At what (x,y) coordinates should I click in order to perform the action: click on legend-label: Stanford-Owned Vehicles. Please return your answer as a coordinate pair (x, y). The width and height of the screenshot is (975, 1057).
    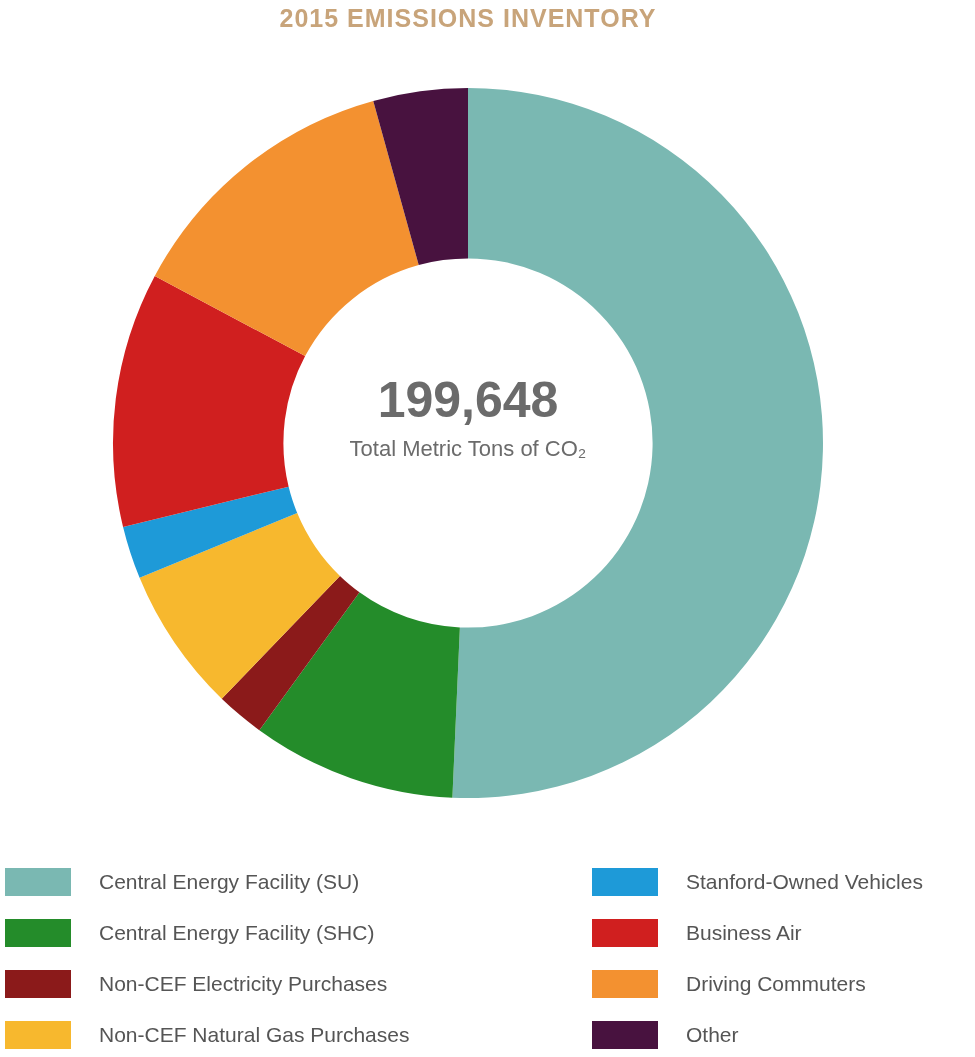
    Looking at the image, I should click on (804, 882).